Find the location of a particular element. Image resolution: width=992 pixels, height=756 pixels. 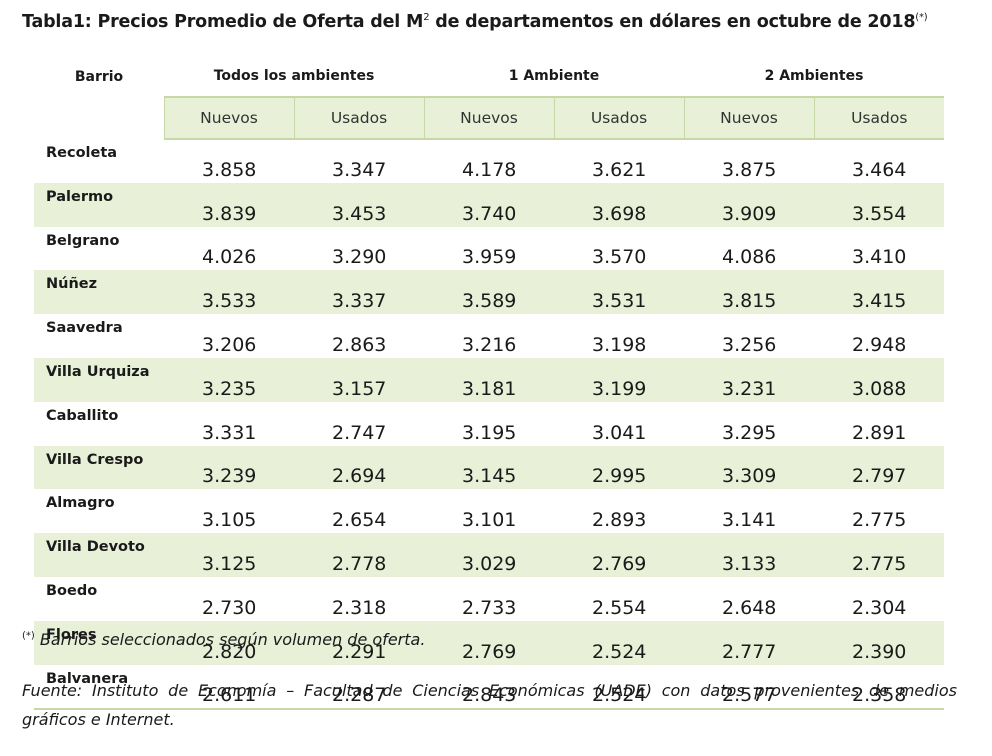

price-cell: 2.730 is located at coordinates (229, 607).